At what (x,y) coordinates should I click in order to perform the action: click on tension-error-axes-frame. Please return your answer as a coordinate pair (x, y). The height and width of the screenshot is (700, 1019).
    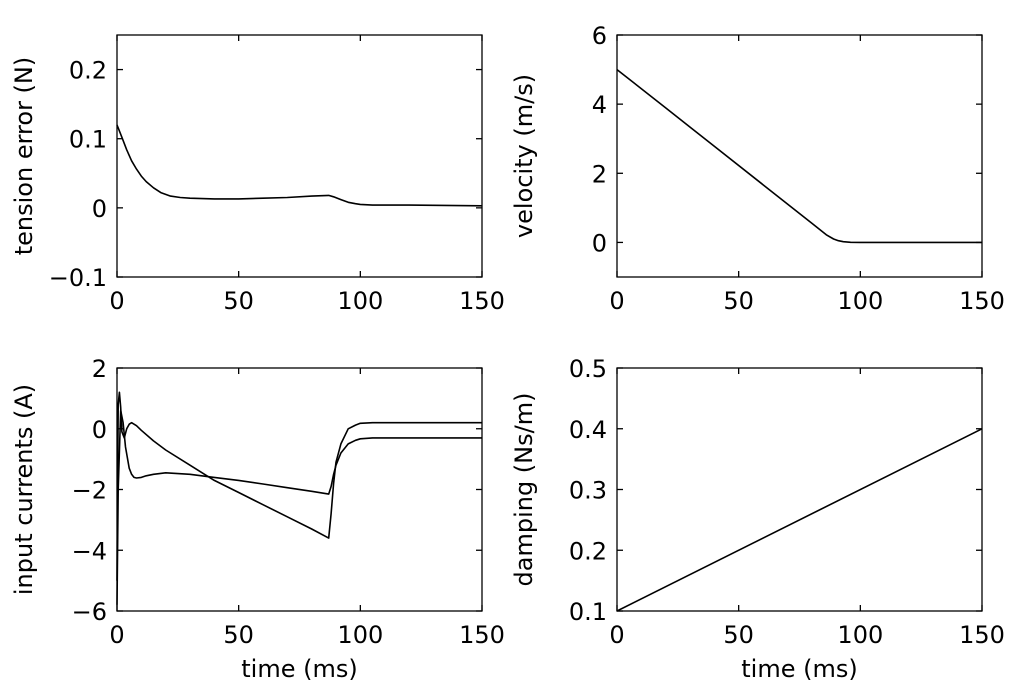
    Looking at the image, I should click on (299, 156).